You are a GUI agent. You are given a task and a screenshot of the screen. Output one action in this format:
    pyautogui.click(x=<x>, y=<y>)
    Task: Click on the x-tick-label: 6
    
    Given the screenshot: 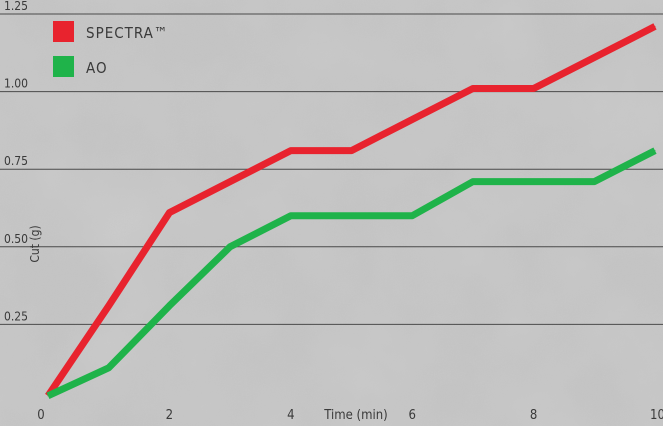 What is the action you would take?
    pyautogui.click(x=411, y=415)
    